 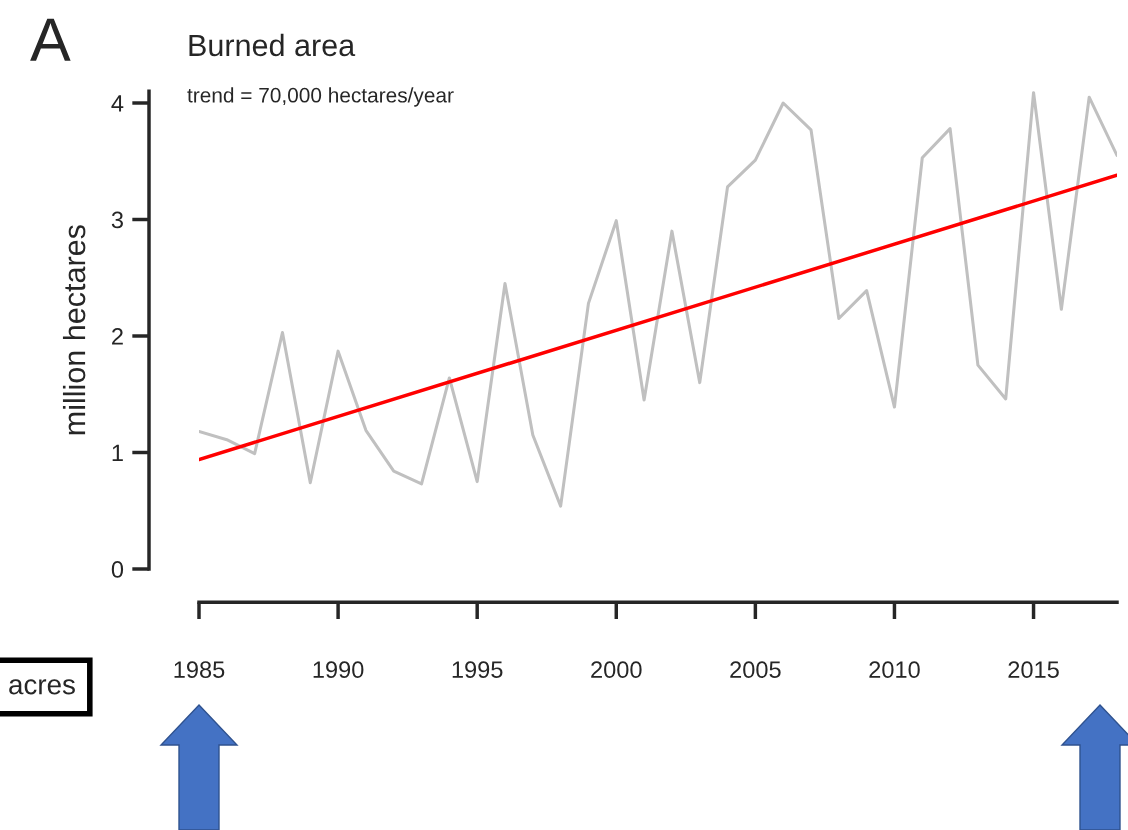 I want to click on y-tick-label: 1, so click(x=117, y=453).